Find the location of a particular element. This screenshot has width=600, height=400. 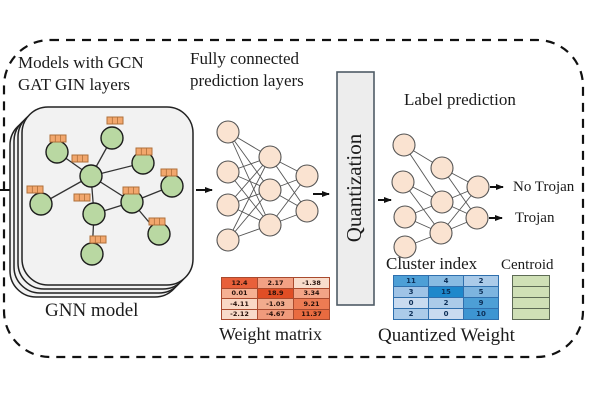

weight-matrix-cell: 18.9 is located at coordinates (275, 293).